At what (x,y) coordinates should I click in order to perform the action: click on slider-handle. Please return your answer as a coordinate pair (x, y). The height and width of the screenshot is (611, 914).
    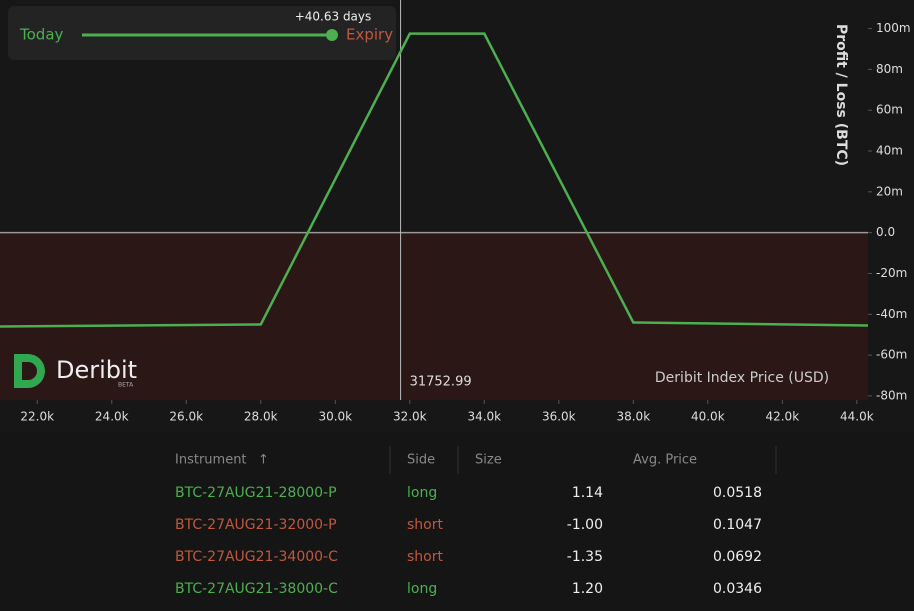
    Looking at the image, I should click on (332, 35).